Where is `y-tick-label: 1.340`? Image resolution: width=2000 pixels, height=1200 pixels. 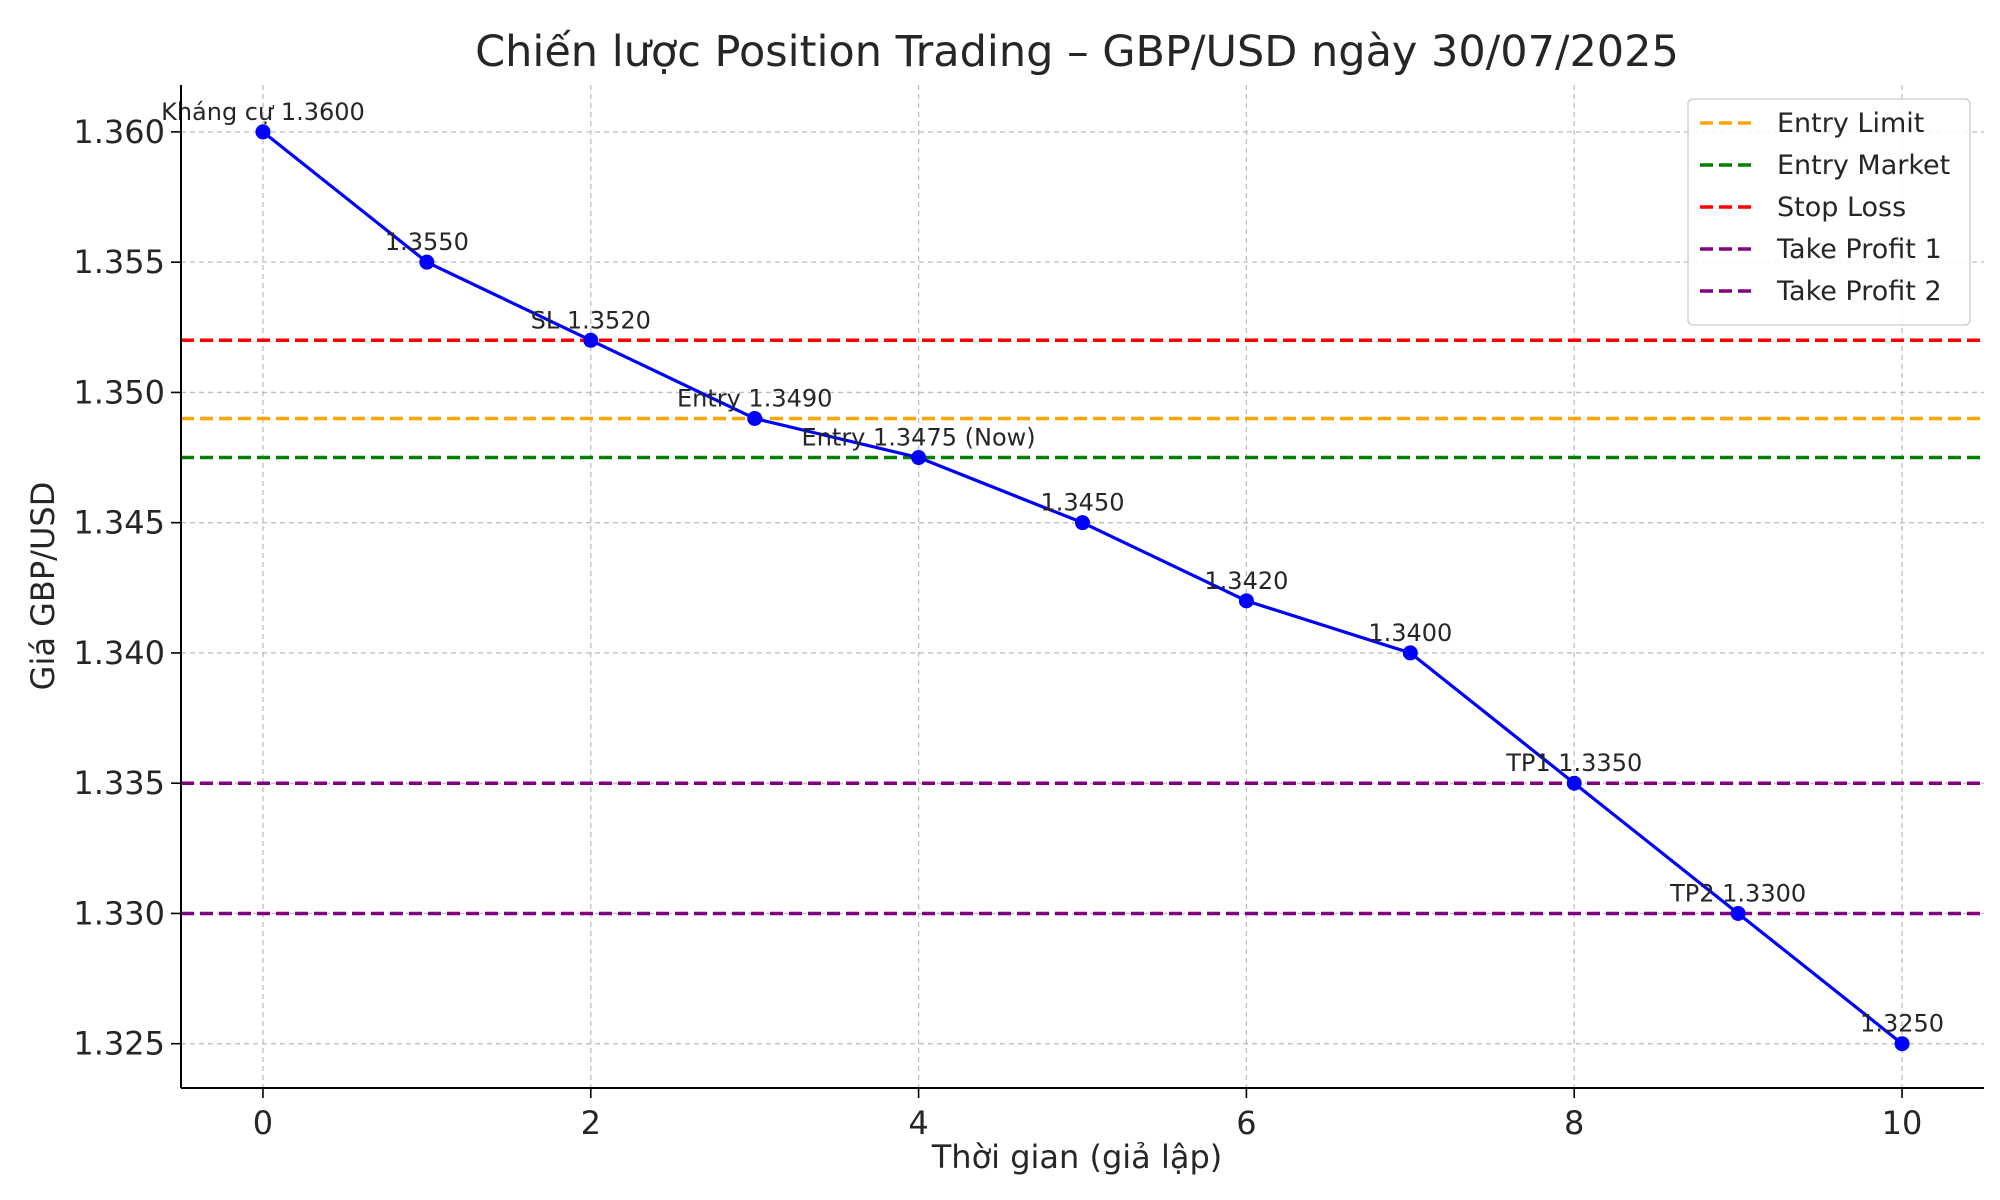 y-tick-label: 1.340 is located at coordinates (119, 653).